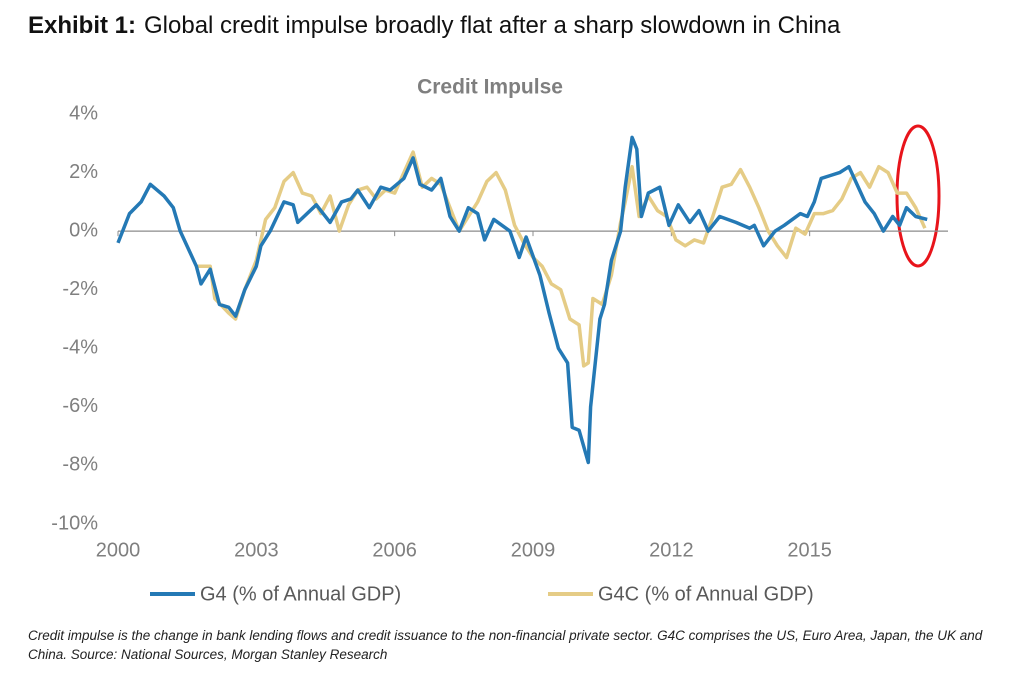 This screenshot has height=685, width=1009. What do you see at coordinates (74, 523) in the screenshot?
I see `y-tick-label: -10%` at bounding box center [74, 523].